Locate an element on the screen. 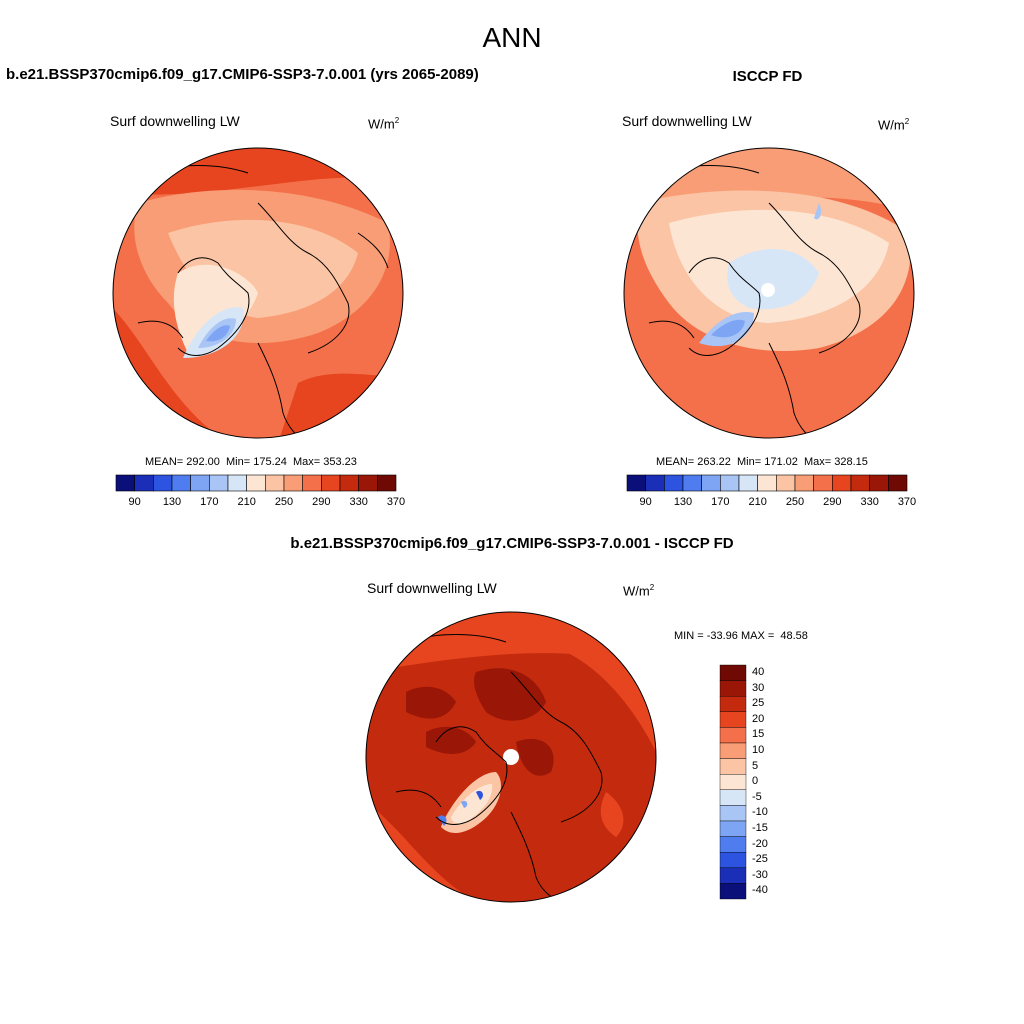 The image size is (1024, 1024). model-colorbar-tick-label: 170 is located at coordinates (209, 502).